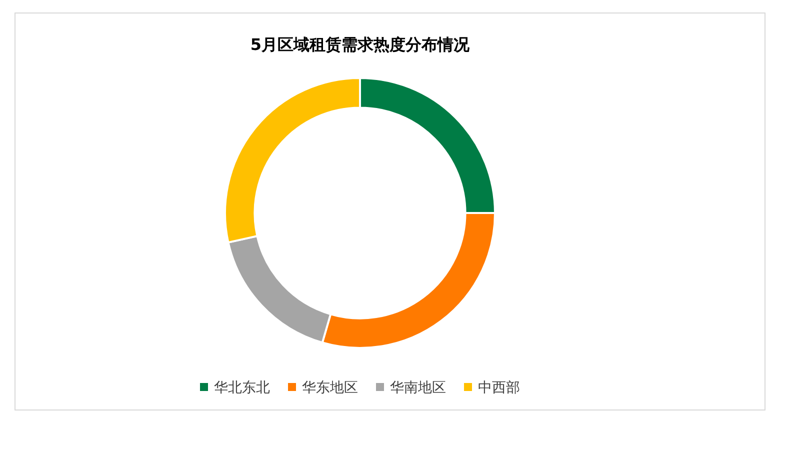 This screenshot has height=458, width=788. What do you see at coordinates (242, 388) in the screenshot?
I see `legend-label: 华北东北` at bounding box center [242, 388].